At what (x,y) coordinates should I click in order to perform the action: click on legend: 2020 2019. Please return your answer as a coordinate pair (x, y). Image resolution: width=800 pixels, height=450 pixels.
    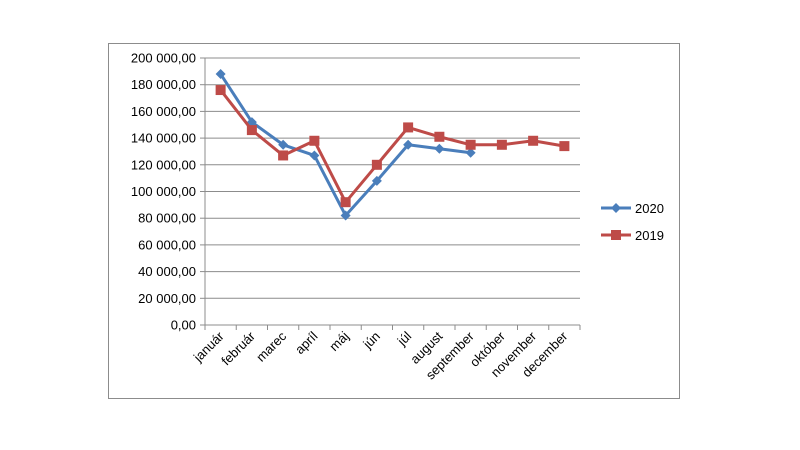
    Looking at the image, I should click on (632, 222).